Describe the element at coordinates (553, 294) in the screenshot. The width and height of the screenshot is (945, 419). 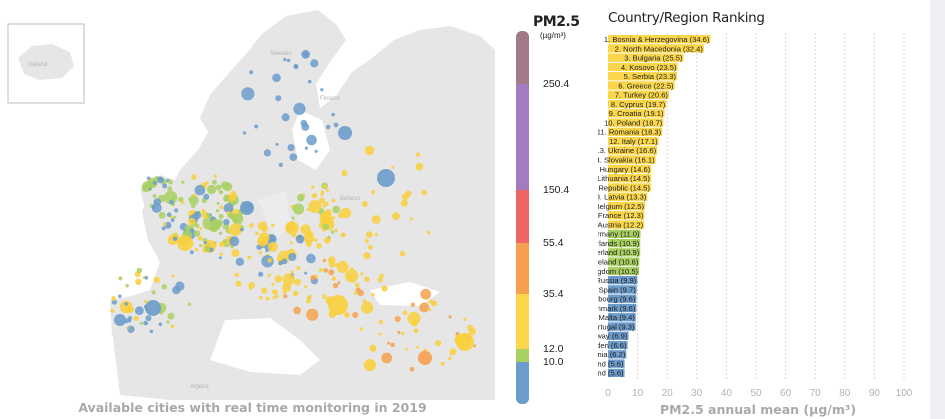
I see `scale-threshold-label: 35.4` at that location.